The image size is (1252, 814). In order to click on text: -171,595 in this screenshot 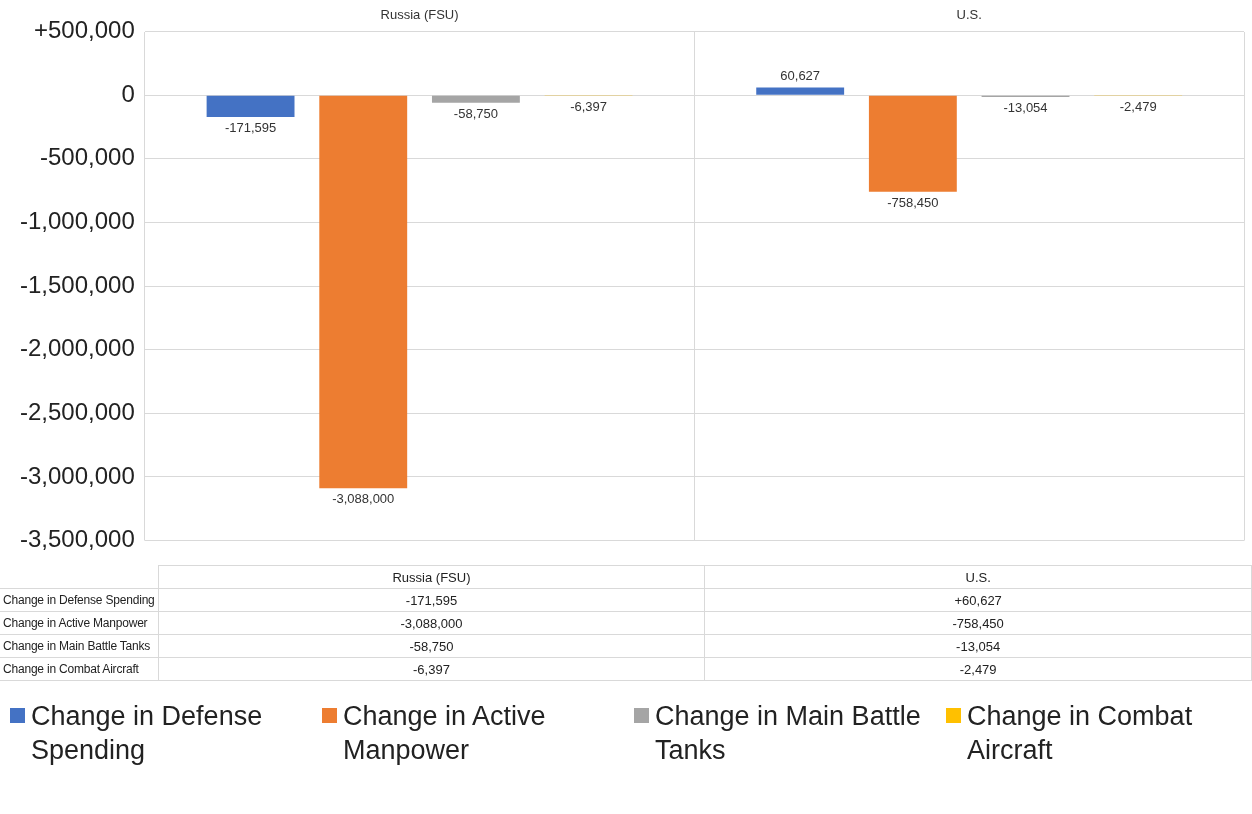, I will do `click(431, 600)`.